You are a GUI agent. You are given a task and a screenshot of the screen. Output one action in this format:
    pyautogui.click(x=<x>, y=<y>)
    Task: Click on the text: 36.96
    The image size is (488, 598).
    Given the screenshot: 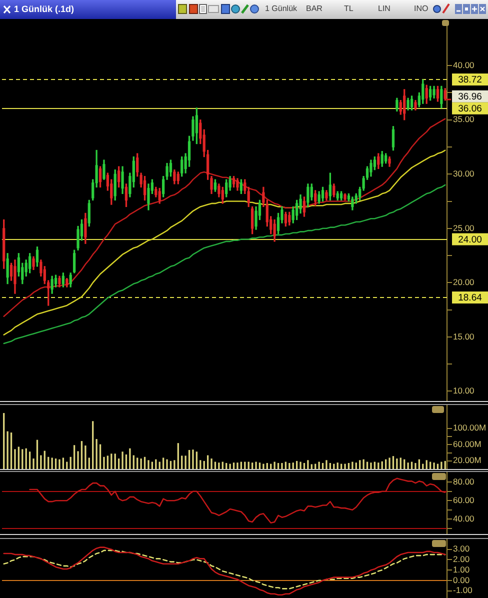 What is the action you would take?
    pyautogui.click(x=470, y=96)
    